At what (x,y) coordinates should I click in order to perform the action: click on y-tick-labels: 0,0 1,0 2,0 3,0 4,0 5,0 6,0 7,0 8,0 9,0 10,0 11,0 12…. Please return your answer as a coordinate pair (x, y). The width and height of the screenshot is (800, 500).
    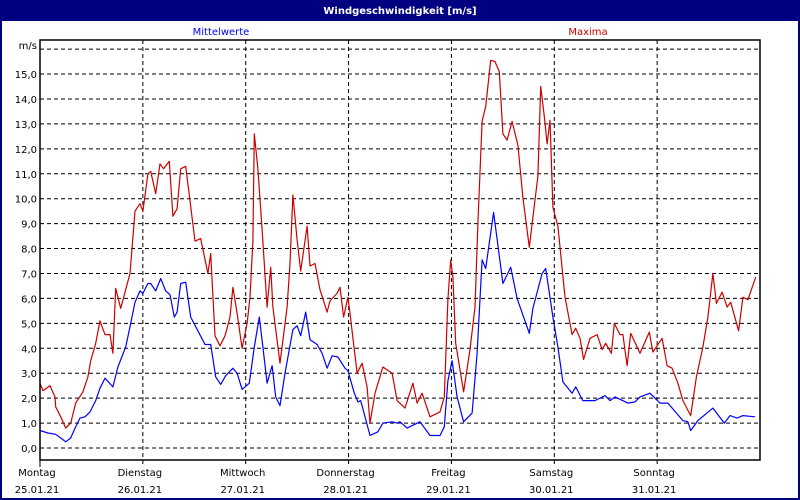
    Looking at the image, I should click on (26, 262).